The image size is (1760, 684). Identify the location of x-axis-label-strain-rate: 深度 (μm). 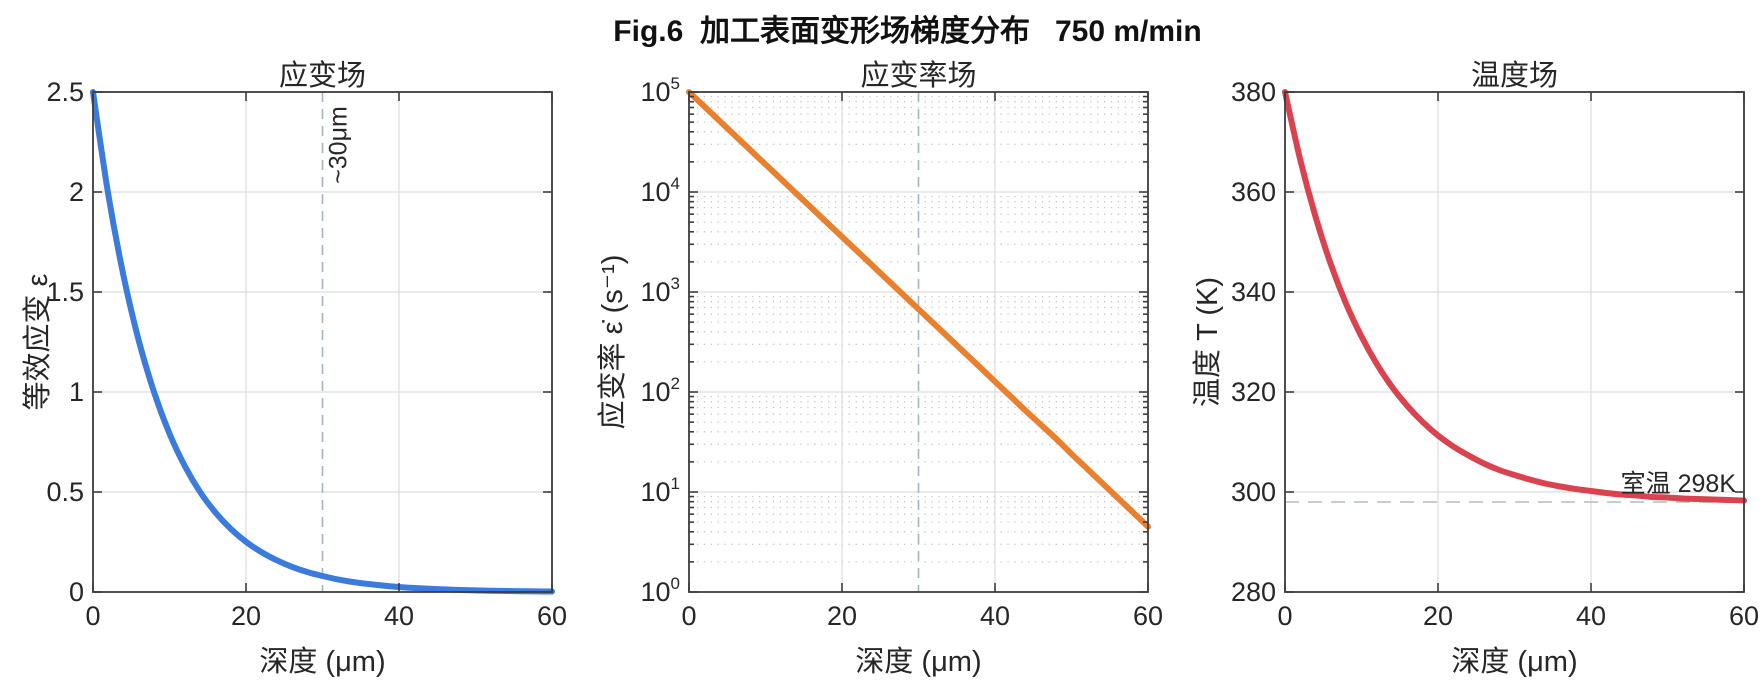
(918, 662).